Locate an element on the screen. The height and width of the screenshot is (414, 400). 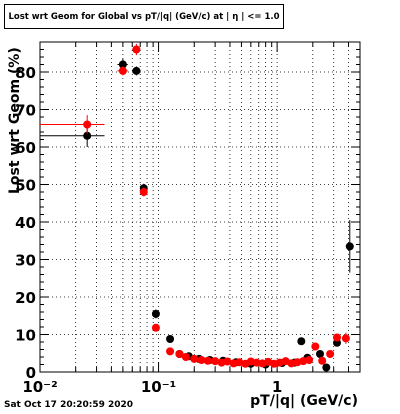
x-axis-label: pT/|q| (GeV/c) is located at coordinates (304, 401).